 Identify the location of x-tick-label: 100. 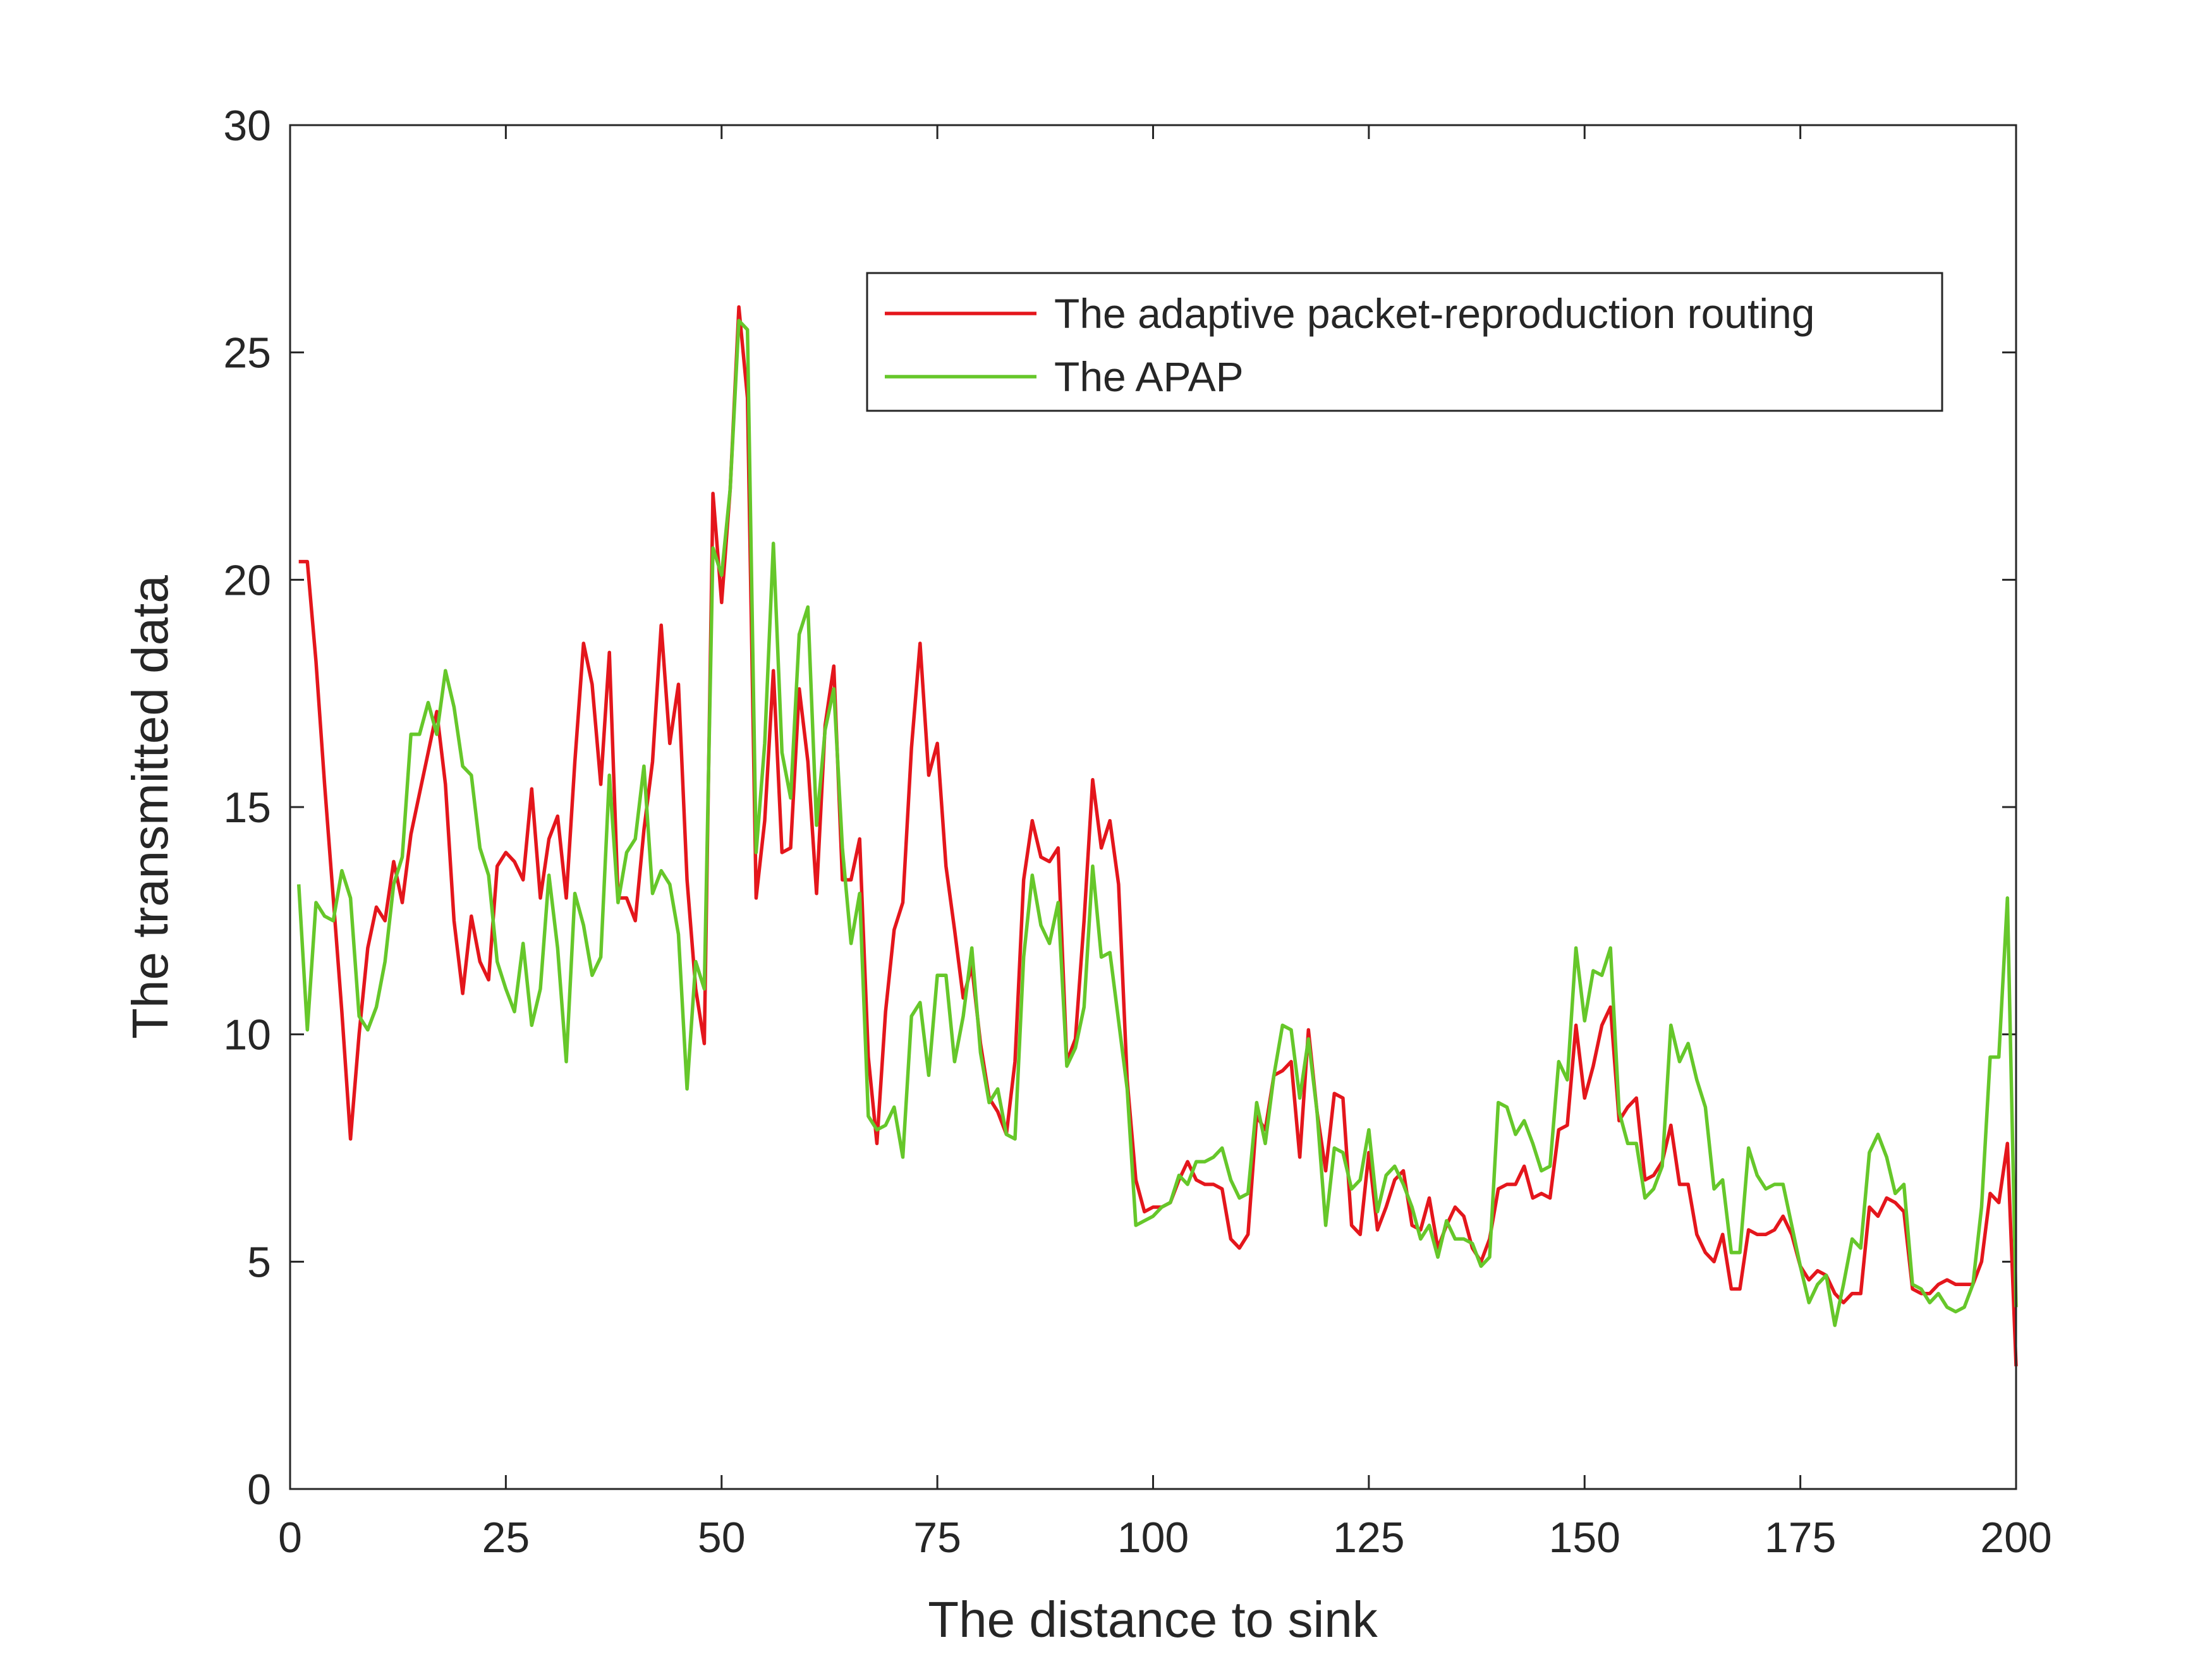
(1153, 1538).